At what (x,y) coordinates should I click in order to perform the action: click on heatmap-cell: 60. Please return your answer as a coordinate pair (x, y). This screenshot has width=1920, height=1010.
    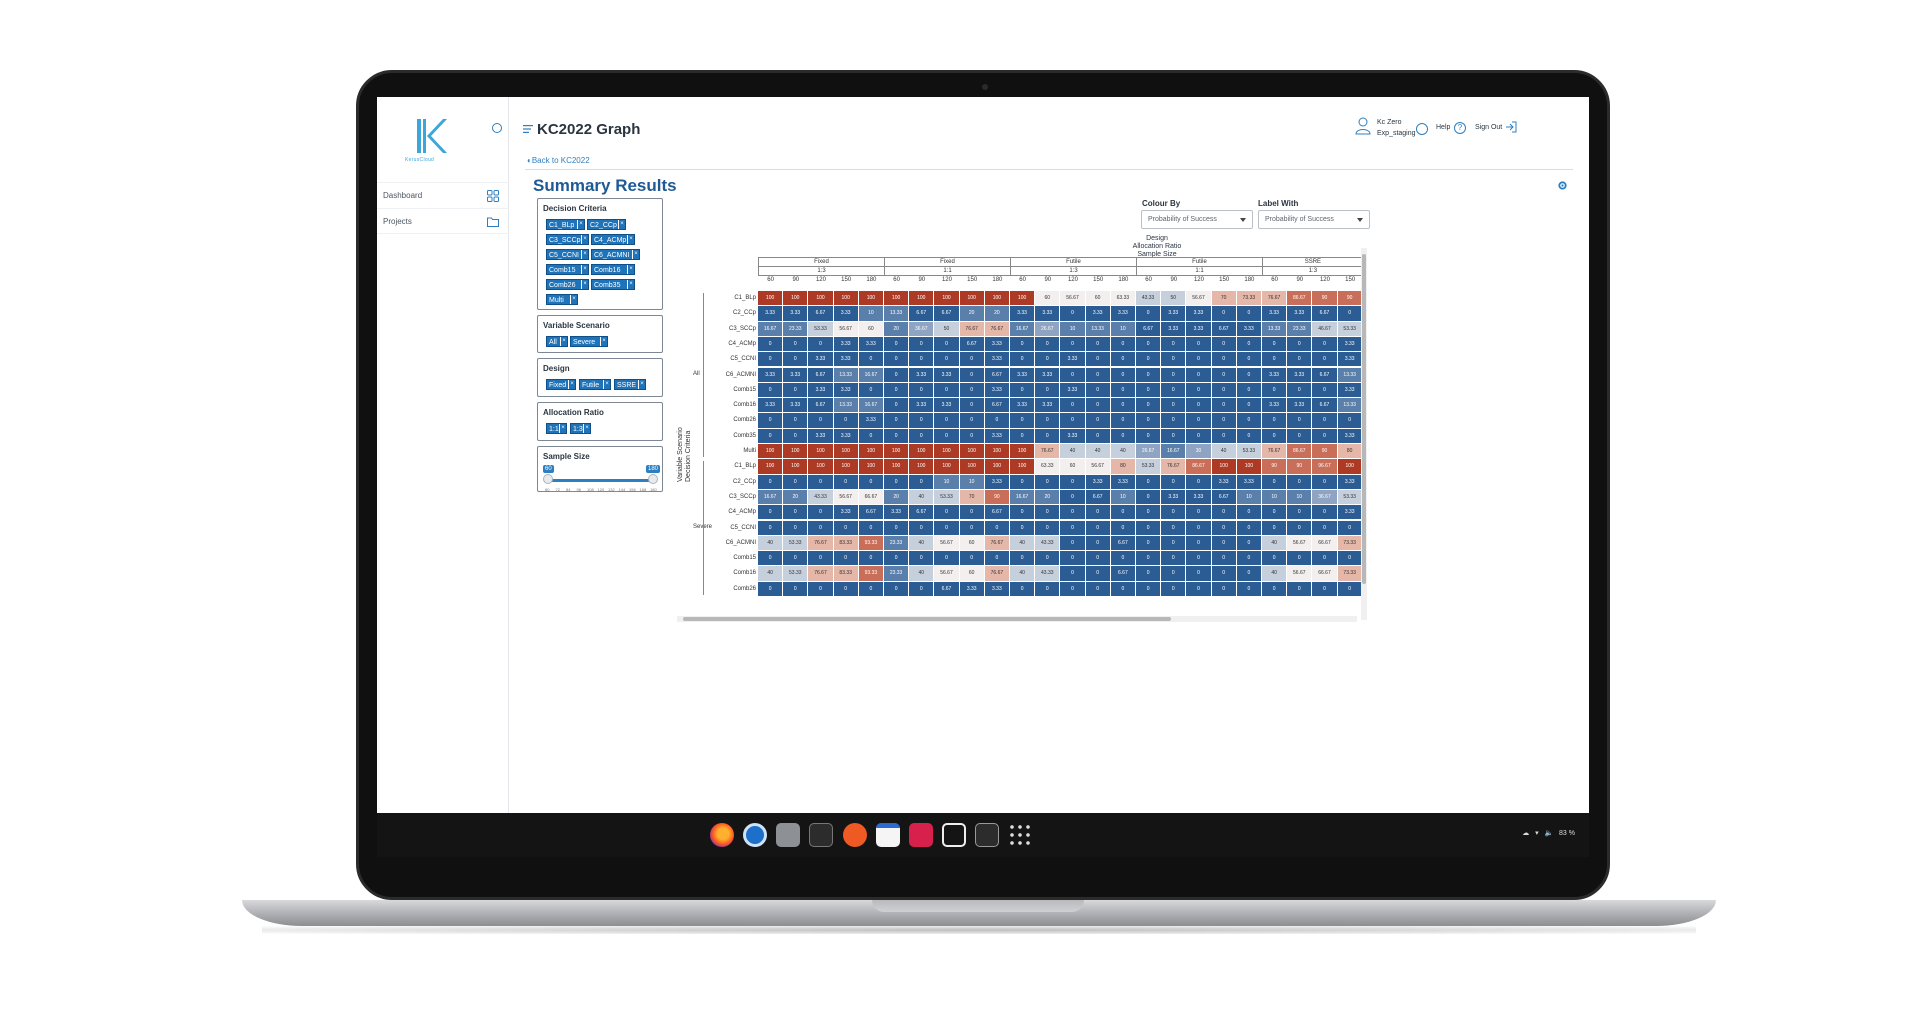
    Looking at the image, I should click on (972, 543).